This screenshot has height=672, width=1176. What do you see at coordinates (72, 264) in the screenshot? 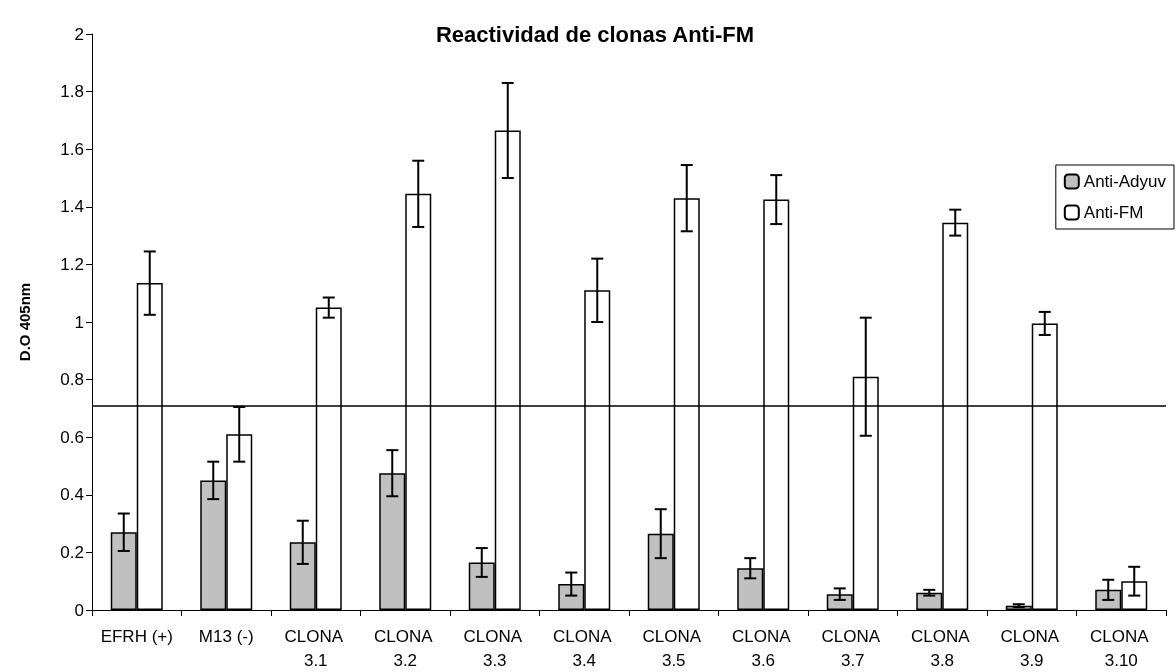
I see `y-tick-label: 1.2` at bounding box center [72, 264].